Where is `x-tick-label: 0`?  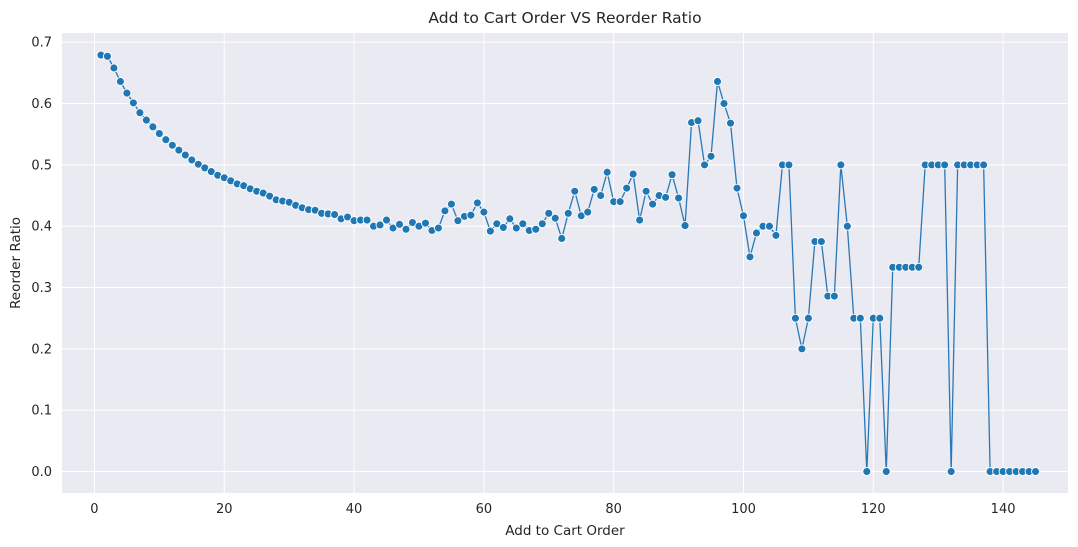
x-tick-label: 0 is located at coordinates (94, 509).